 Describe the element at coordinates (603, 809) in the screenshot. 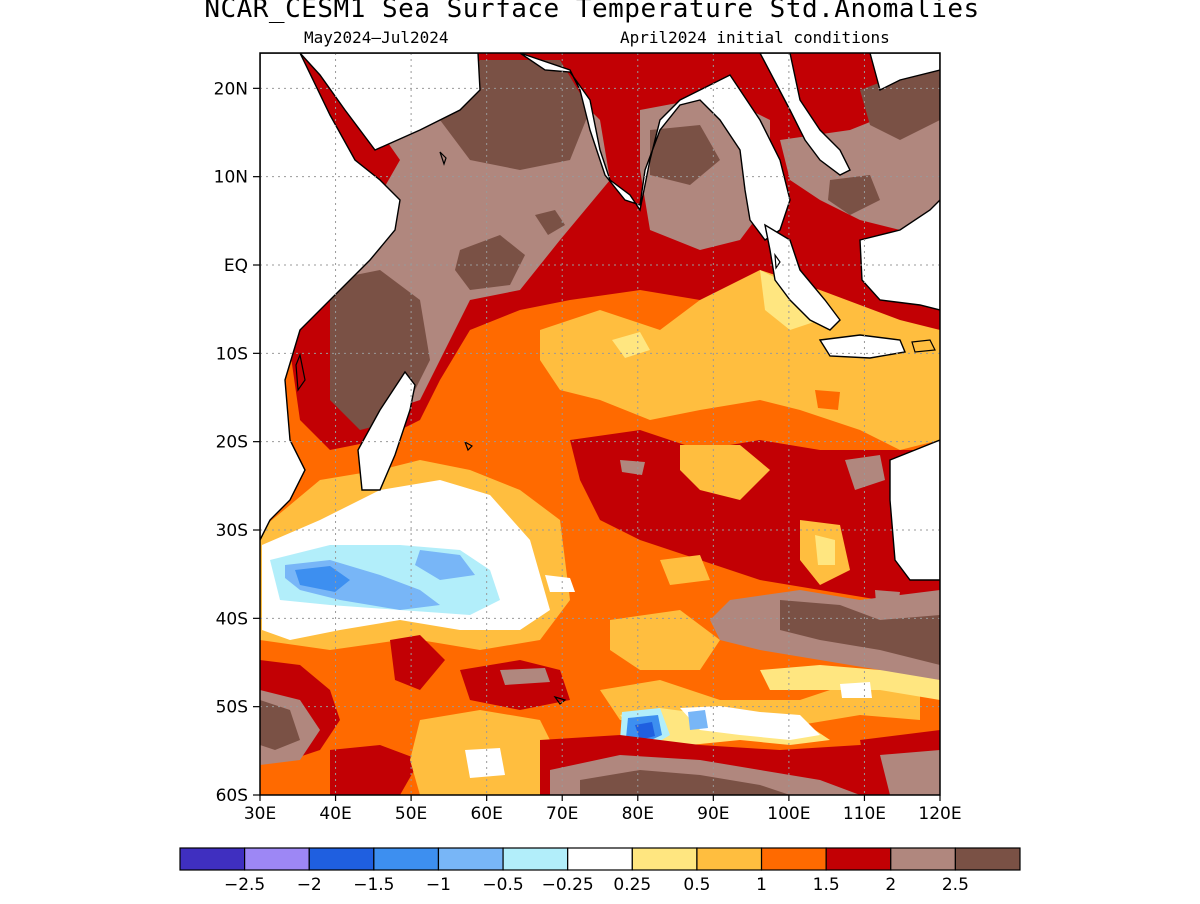

I see `longitude-axis: 30E 40E 50E 60E 70E 80E 90E 100E 110E 120E` at that location.